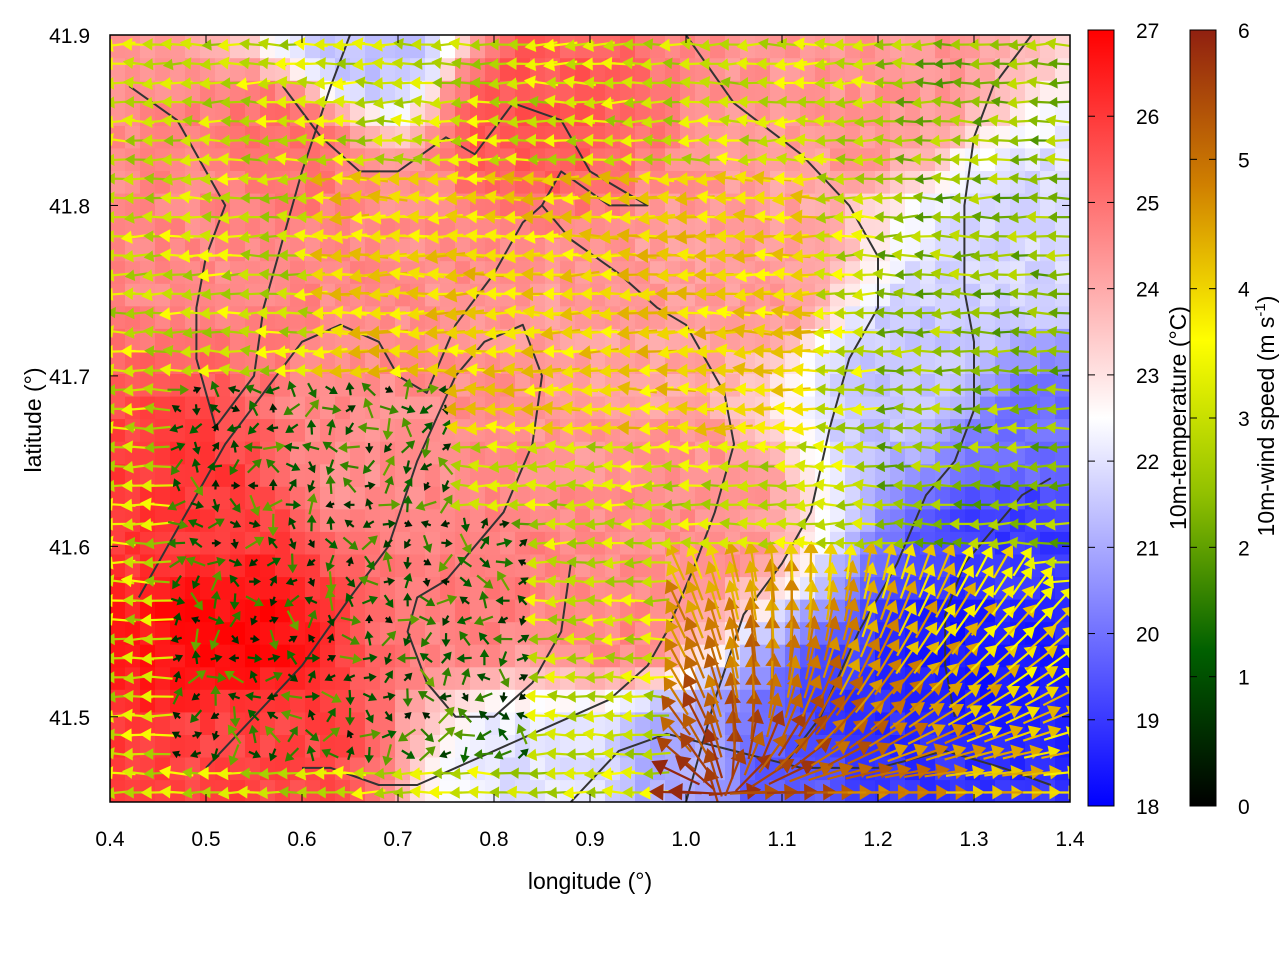 Image resolution: width=1280 pixels, height=960 pixels. Describe the element at coordinates (69, 547) in the screenshot. I see `y-tick-label: 41.6` at that location.